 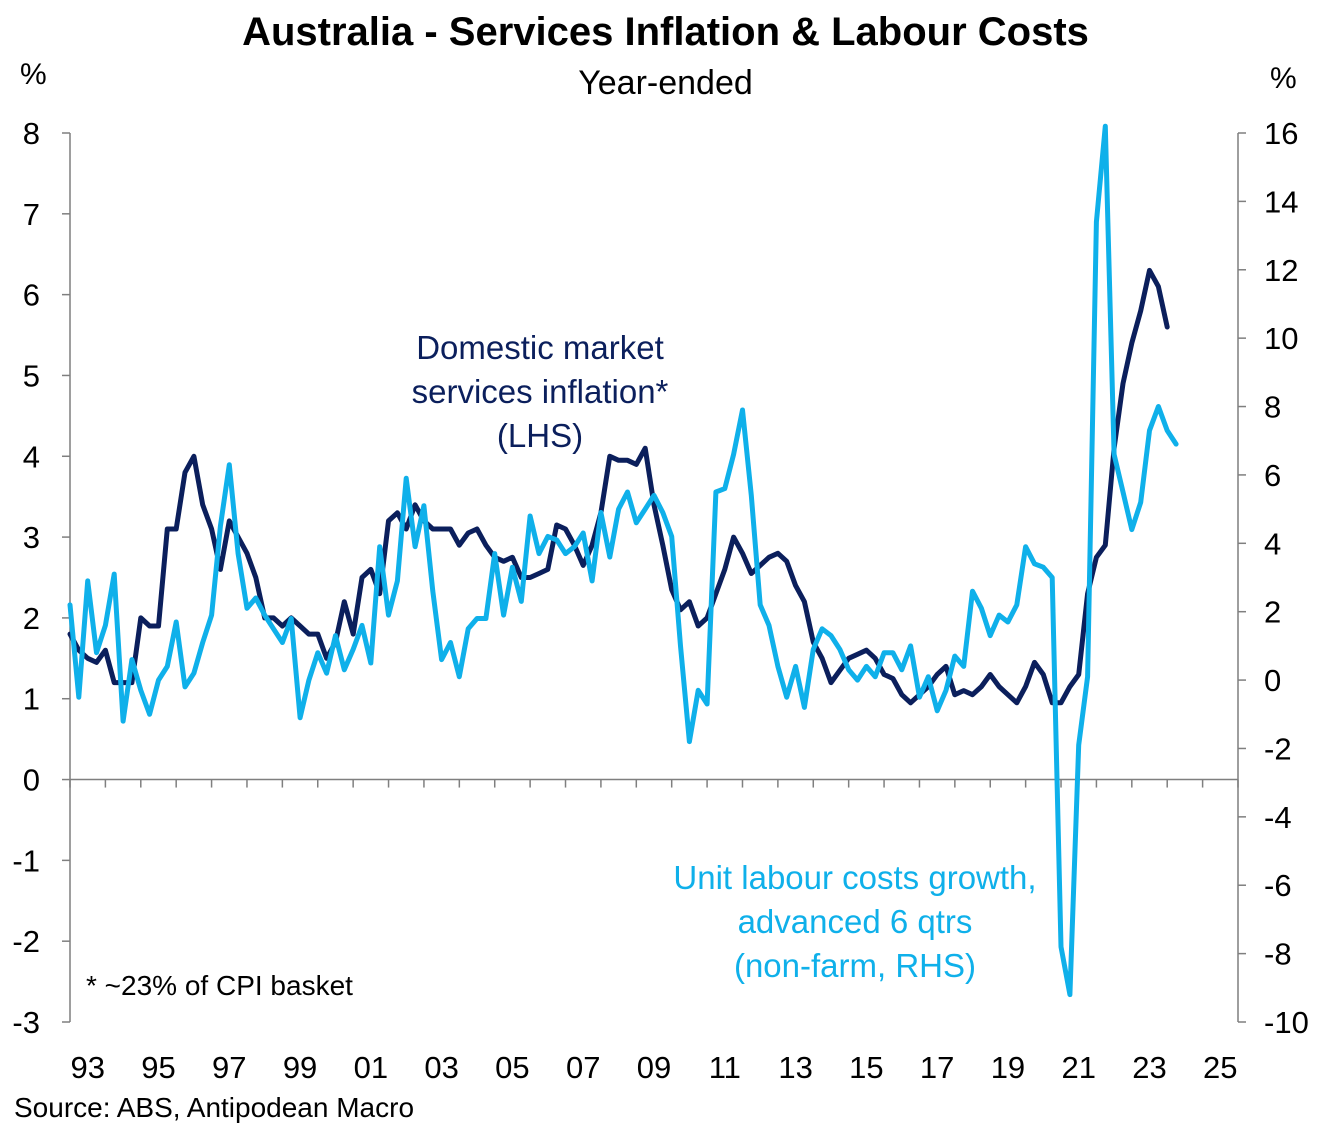 What do you see at coordinates (937, 1067) in the screenshot?
I see `x-axis-tick-label: 17` at bounding box center [937, 1067].